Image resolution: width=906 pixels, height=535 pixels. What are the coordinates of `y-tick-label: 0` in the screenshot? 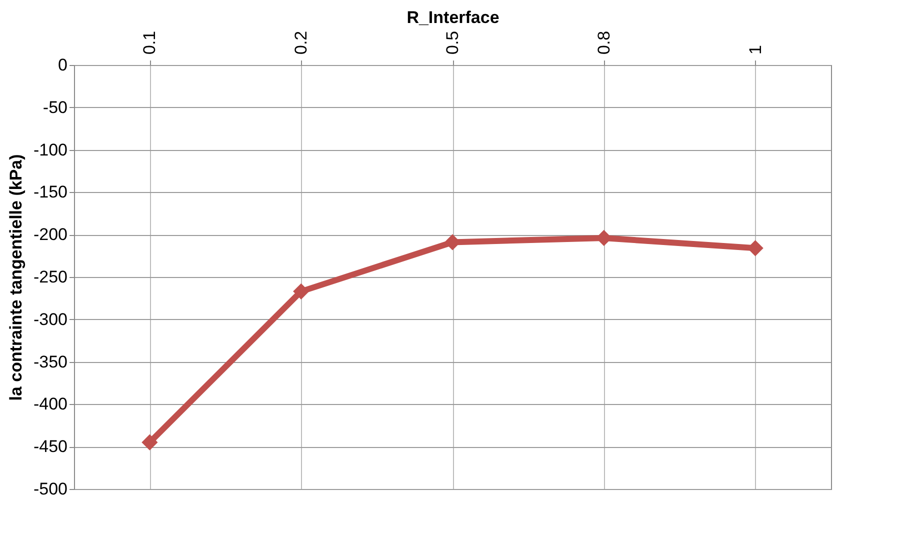 It's located at (63, 65).